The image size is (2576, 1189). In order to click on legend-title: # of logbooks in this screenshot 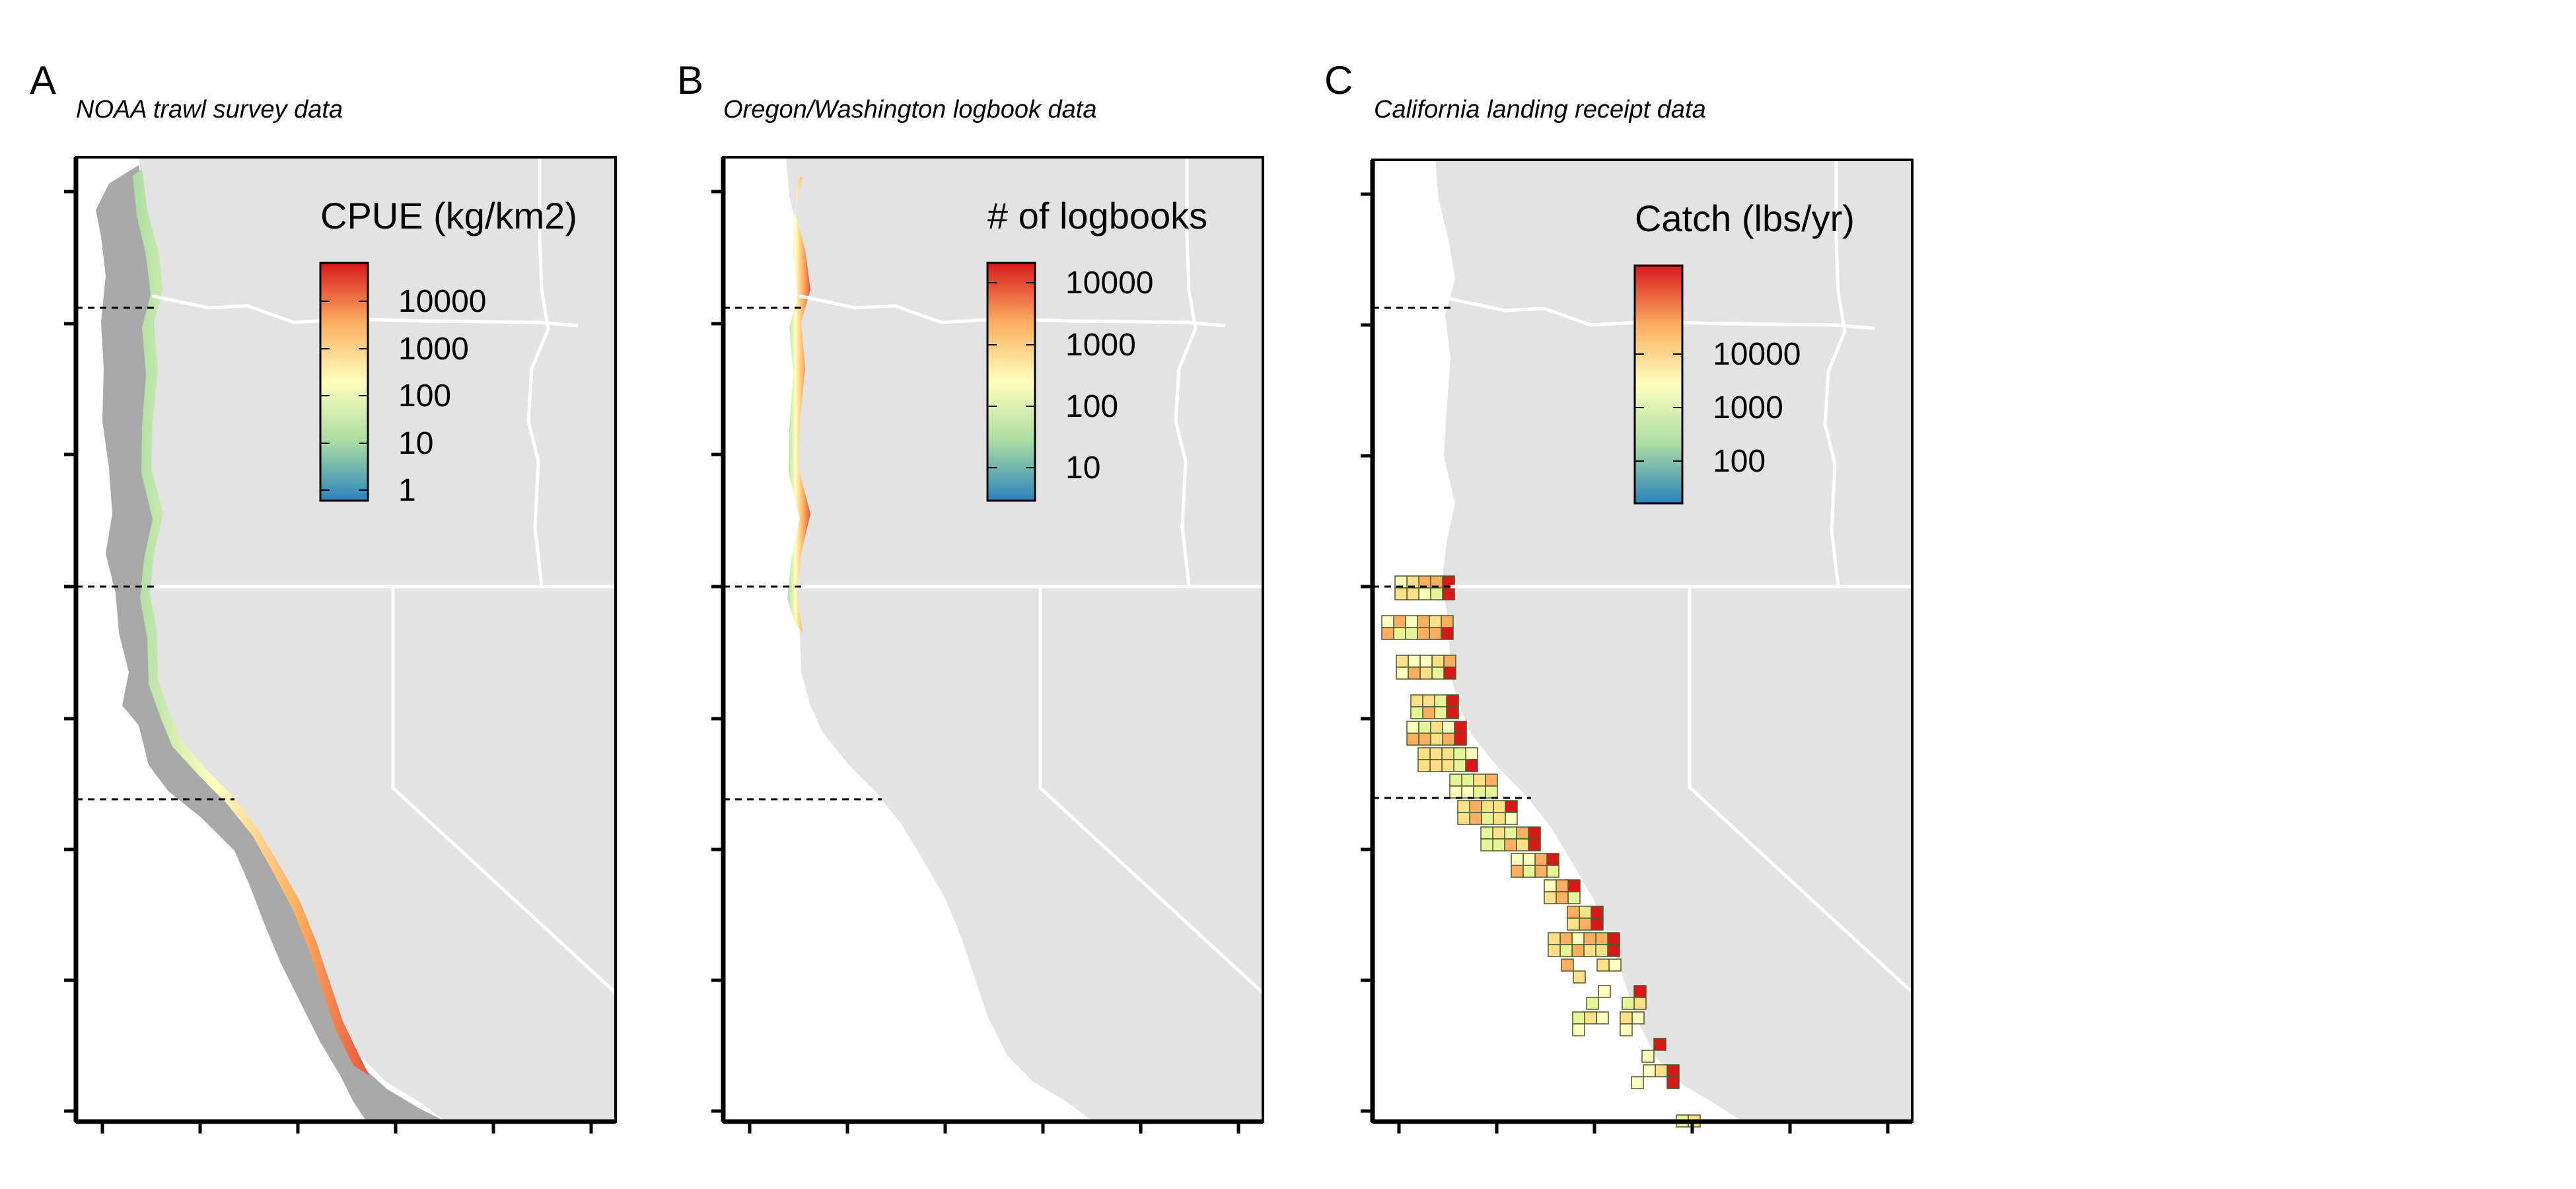, I will do `click(1097, 215)`.